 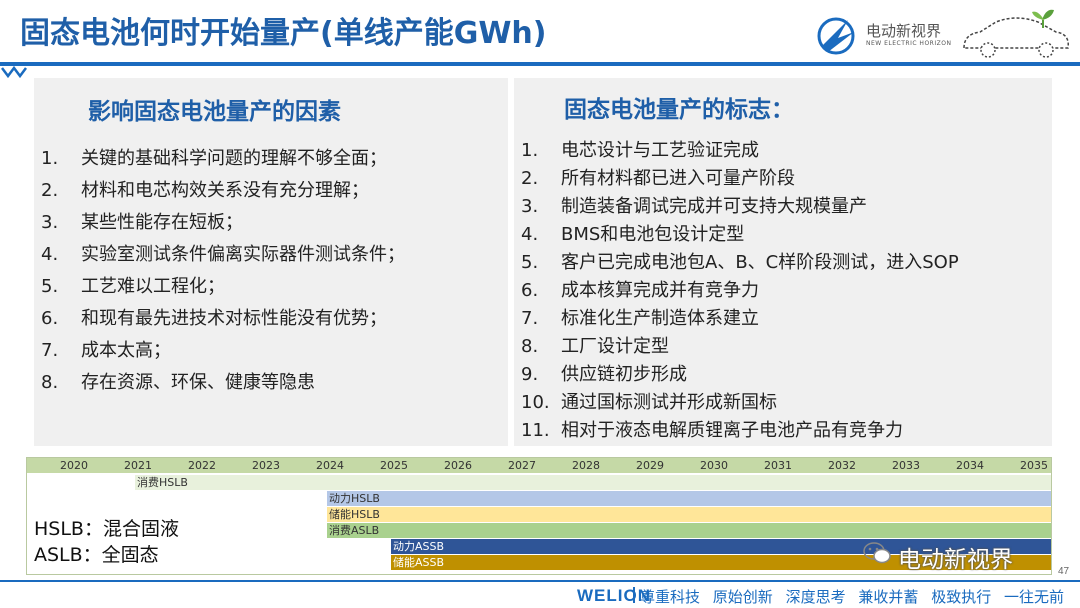 What do you see at coordinates (742, 597) in the screenshot?
I see `slogan-2: 原始创新` at bounding box center [742, 597].